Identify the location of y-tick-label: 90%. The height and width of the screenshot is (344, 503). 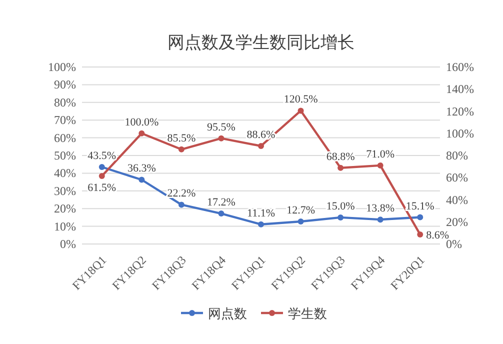
(65, 85).